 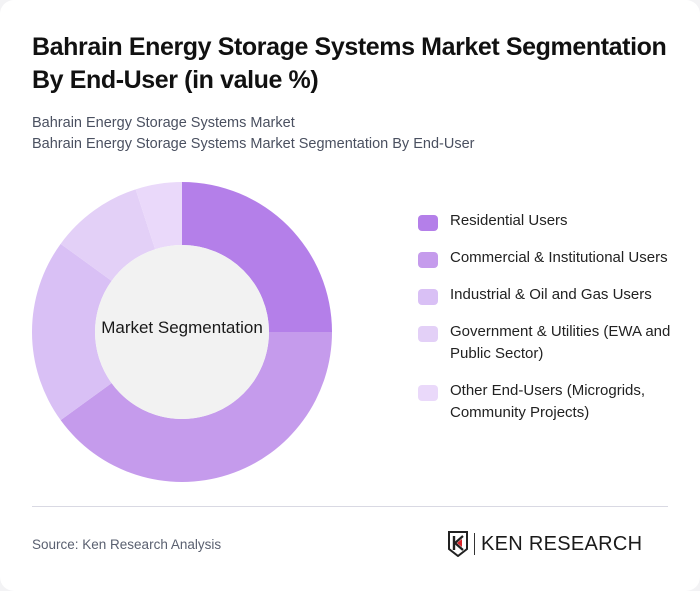 What do you see at coordinates (350, 506) in the screenshot?
I see `footer-divider` at bounding box center [350, 506].